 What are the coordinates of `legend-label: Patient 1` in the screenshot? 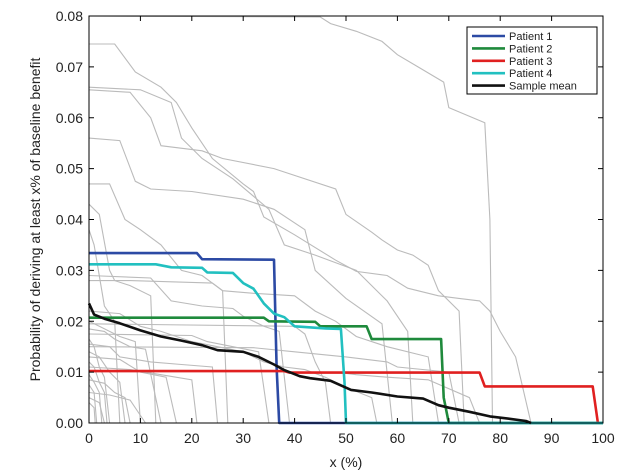 It's located at (530, 37).